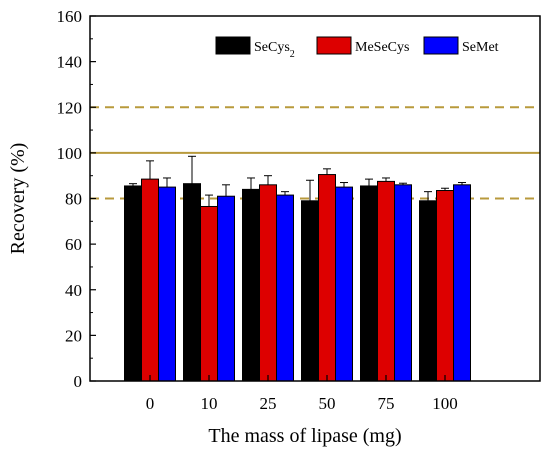 This screenshot has width=550, height=453. Describe the element at coordinates (73, 335) in the screenshot. I see `y-tick-label-20: 20` at that location.